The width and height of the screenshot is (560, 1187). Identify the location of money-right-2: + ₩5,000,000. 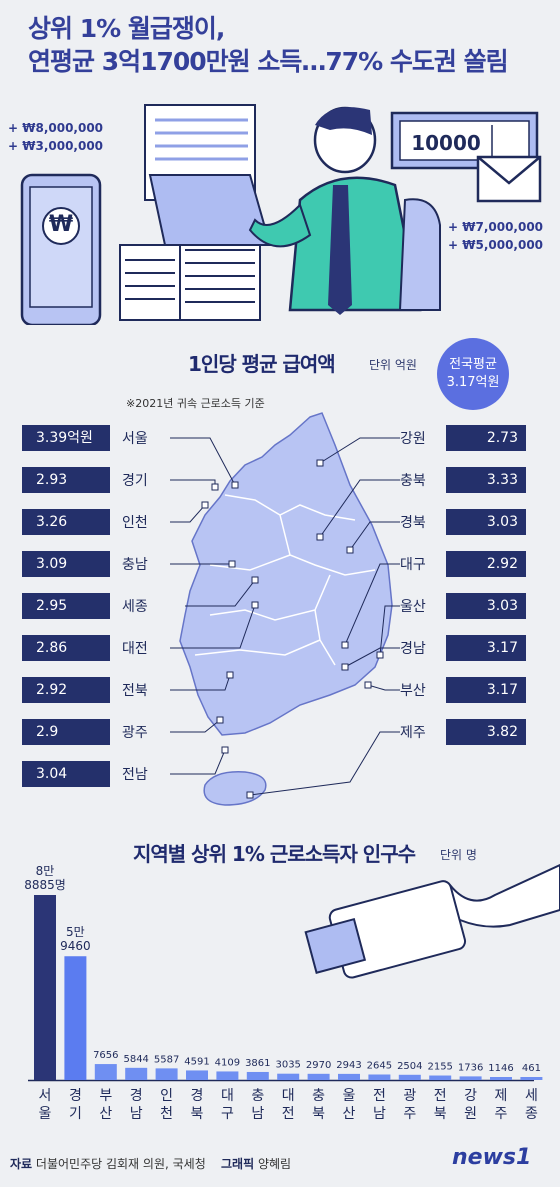
(496, 245).